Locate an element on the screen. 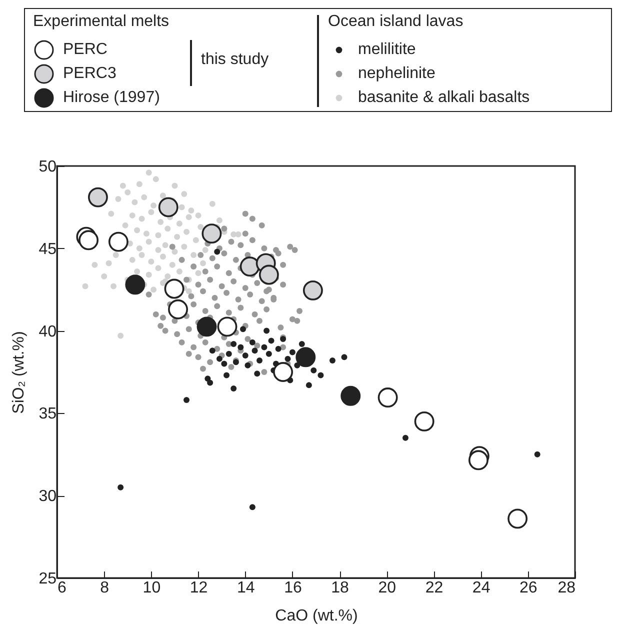 The width and height of the screenshot is (617, 642). legend-label: PERC3 is located at coordinates (89, 74).